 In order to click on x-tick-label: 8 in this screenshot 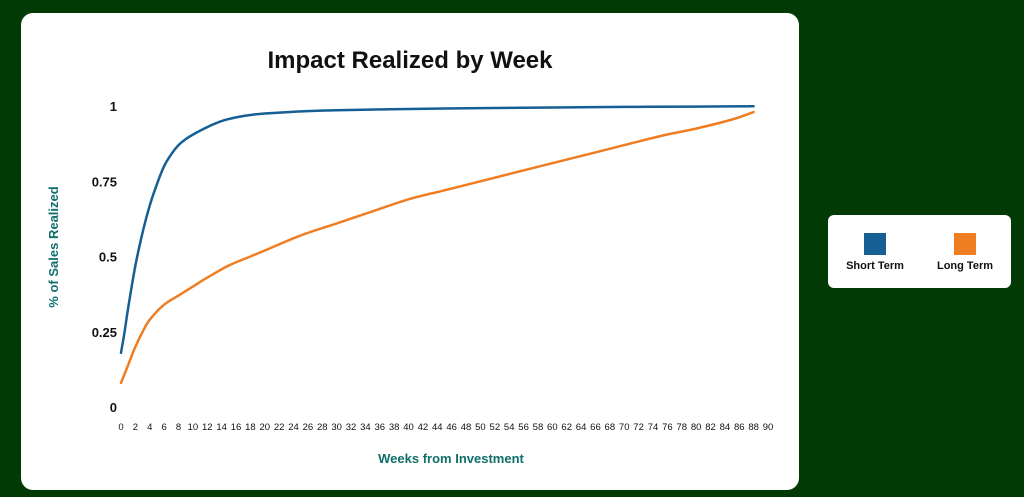, I will do `click(178, 427)`.